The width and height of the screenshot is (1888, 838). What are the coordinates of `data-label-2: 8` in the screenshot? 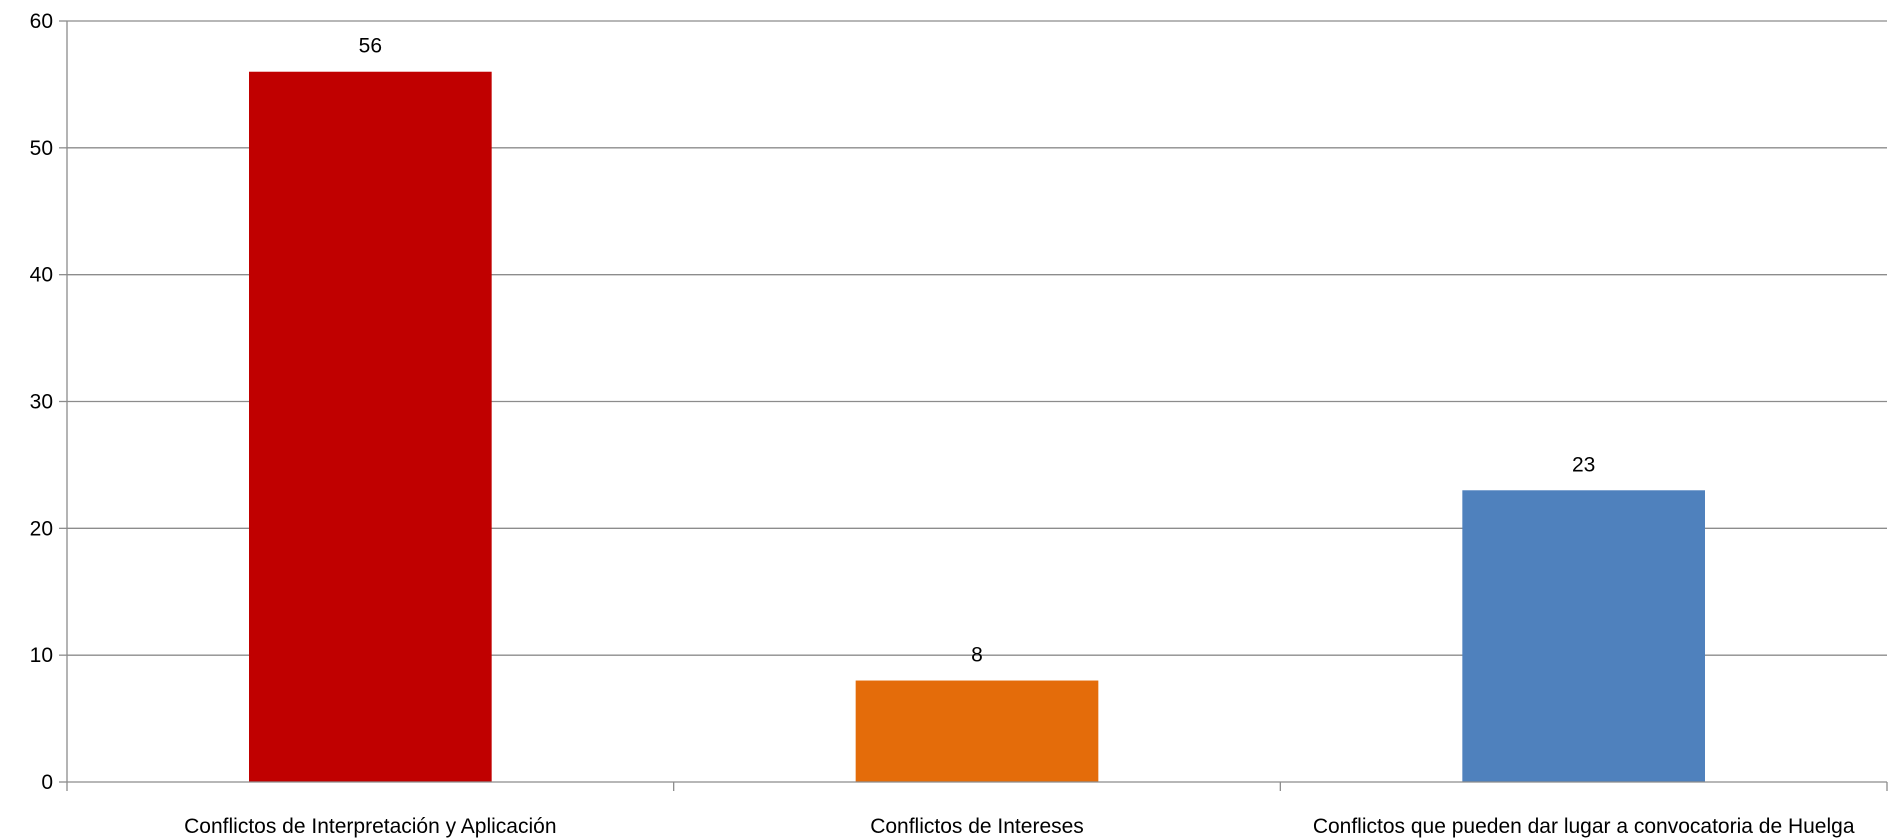 It's located at (977, 655).